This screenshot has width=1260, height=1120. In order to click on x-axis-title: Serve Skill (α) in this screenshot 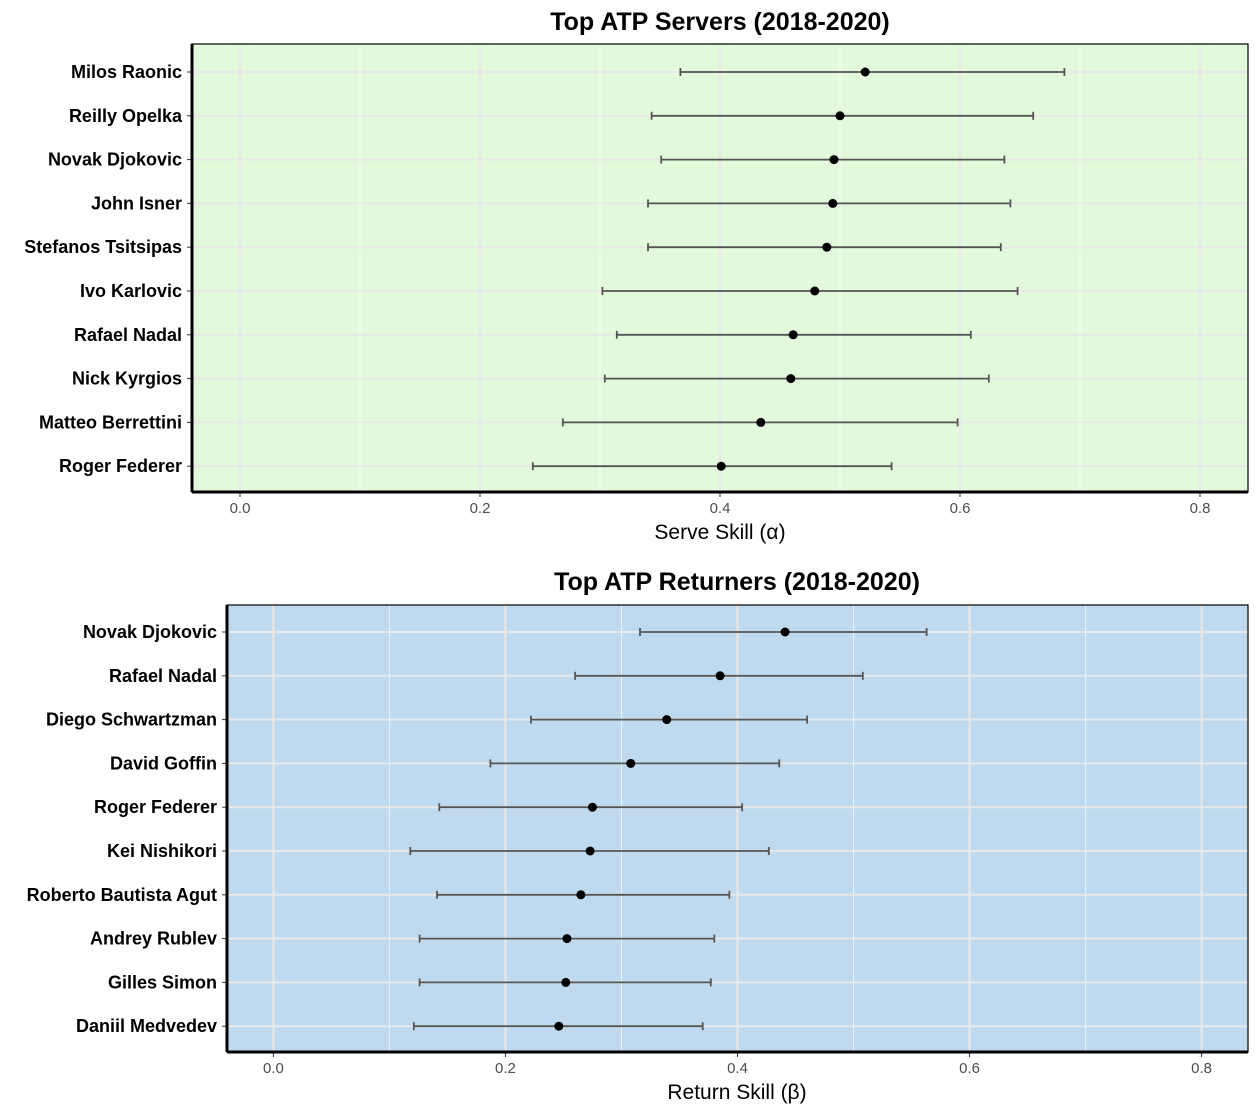, I will do `click(719, 532)`.